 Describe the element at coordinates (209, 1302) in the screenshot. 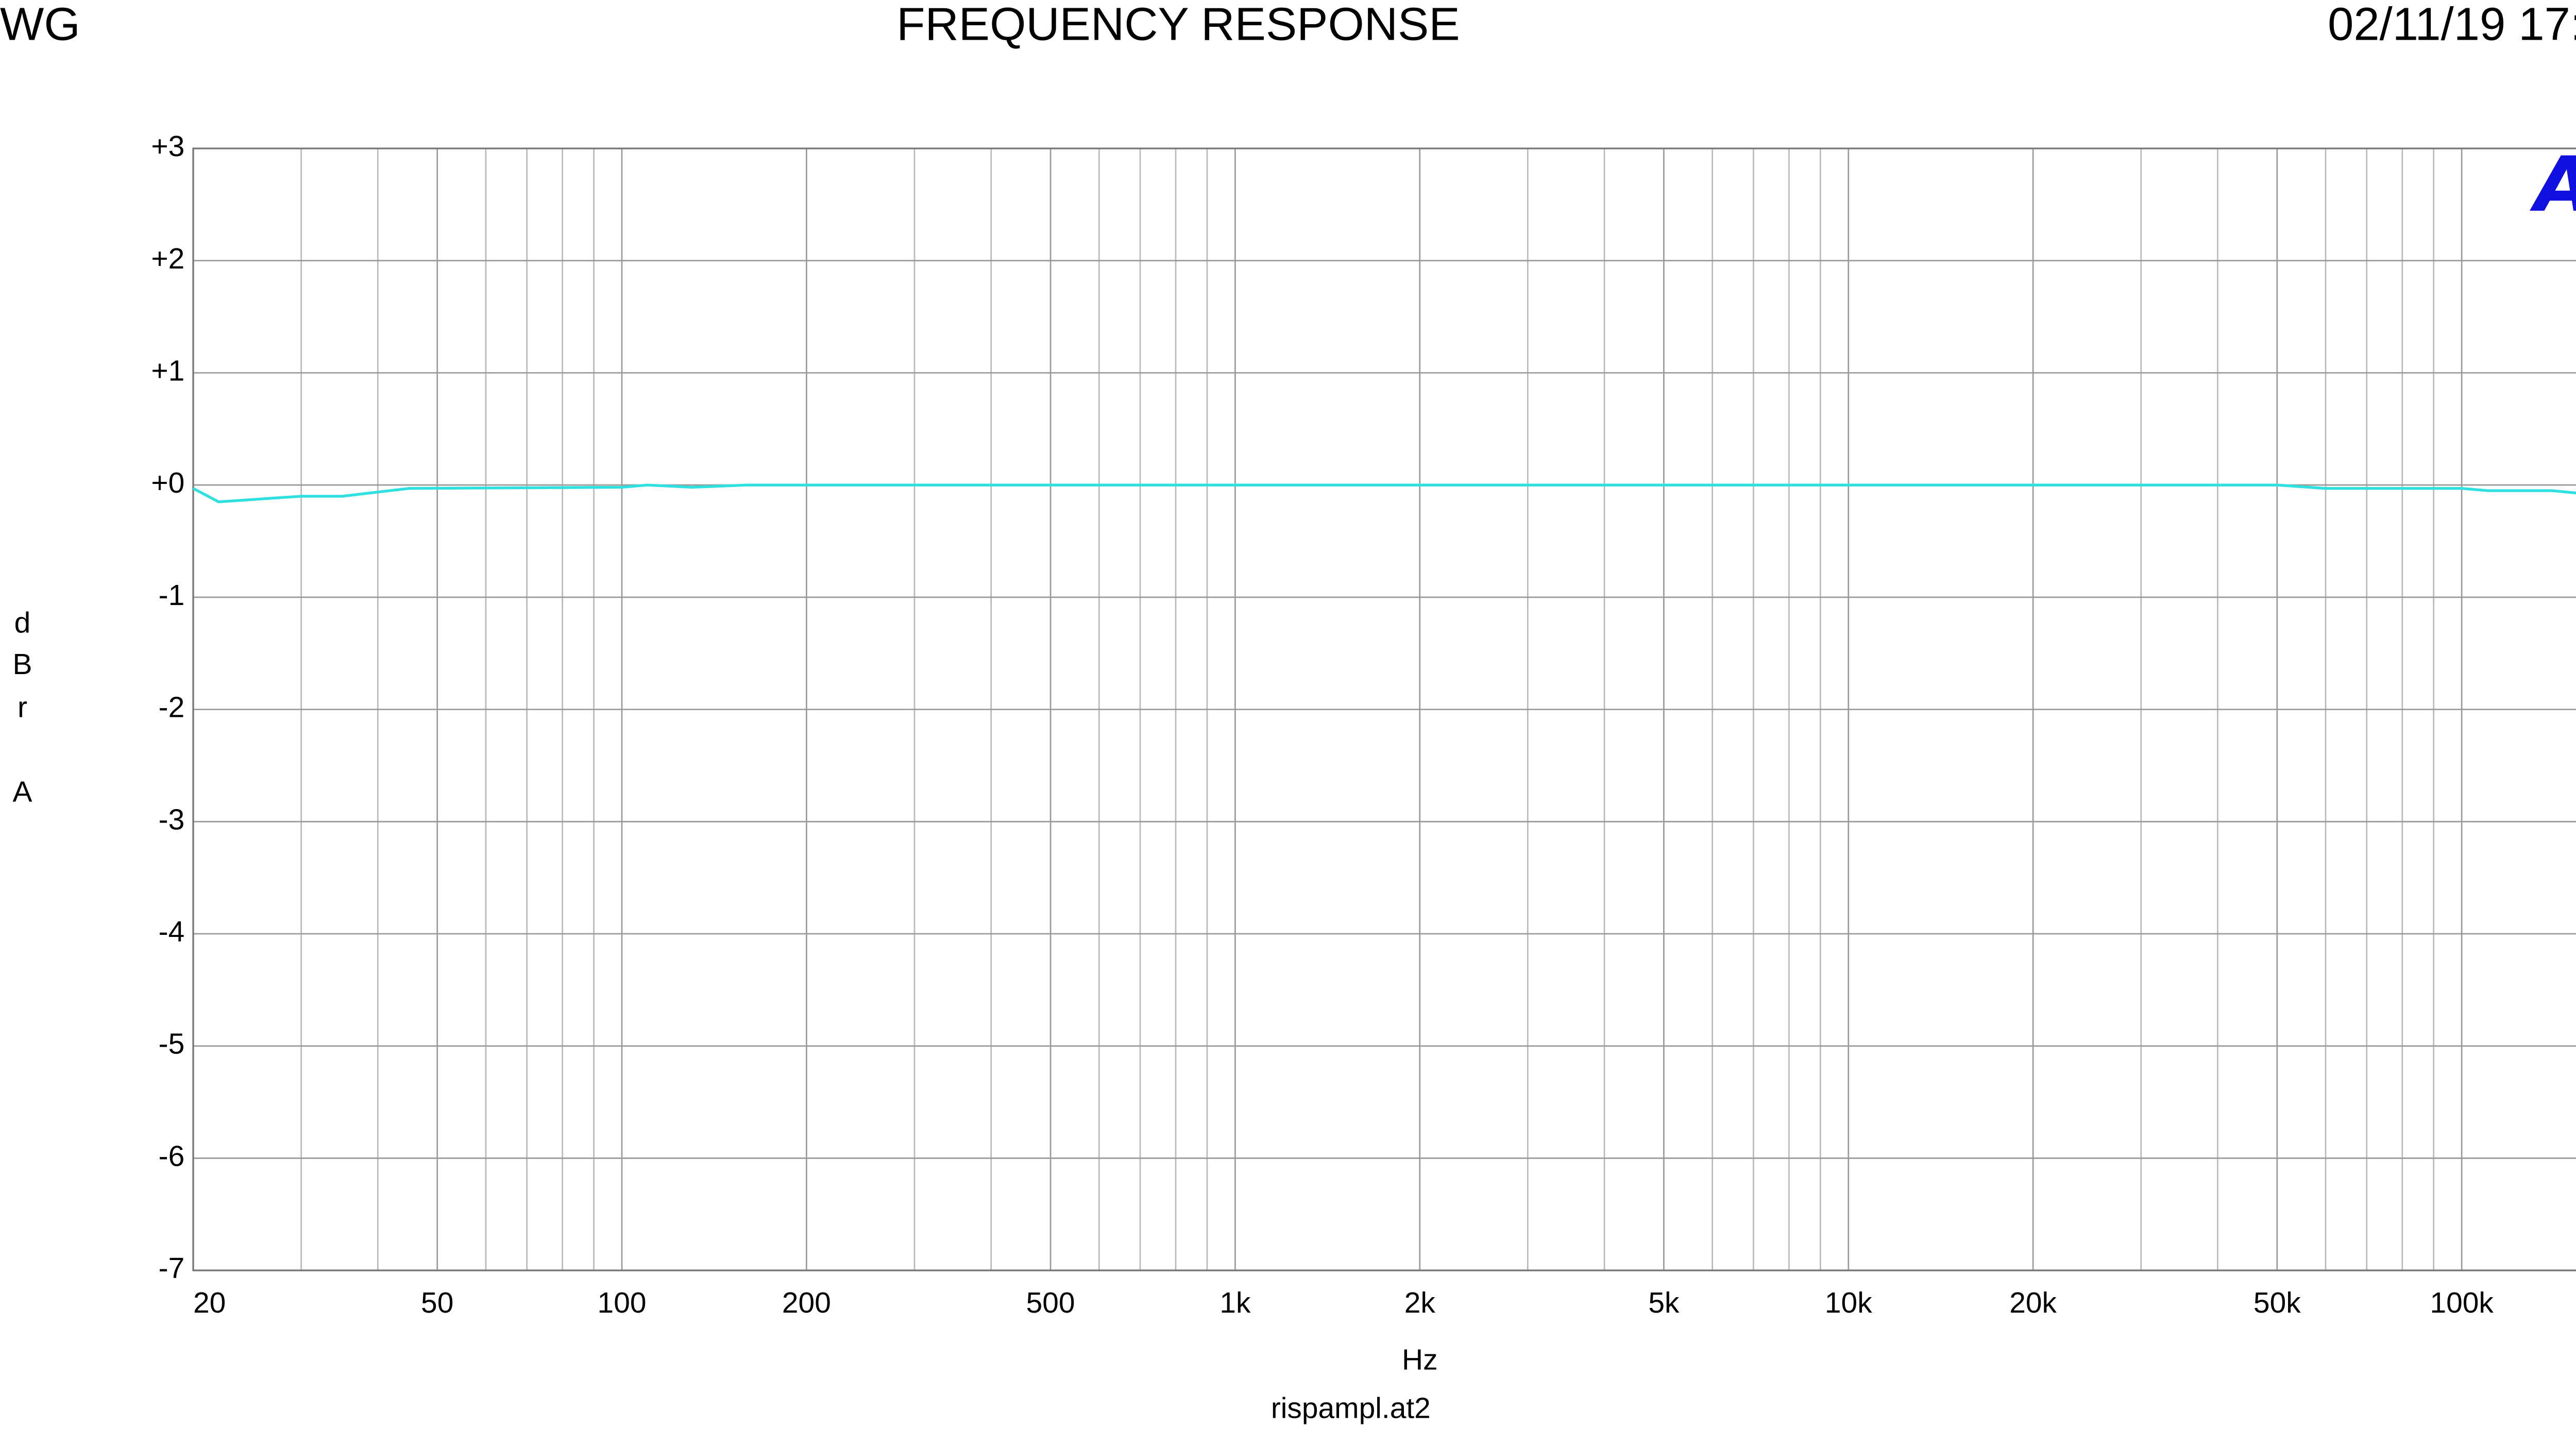

I see `x-tick-label: 20` at that location.